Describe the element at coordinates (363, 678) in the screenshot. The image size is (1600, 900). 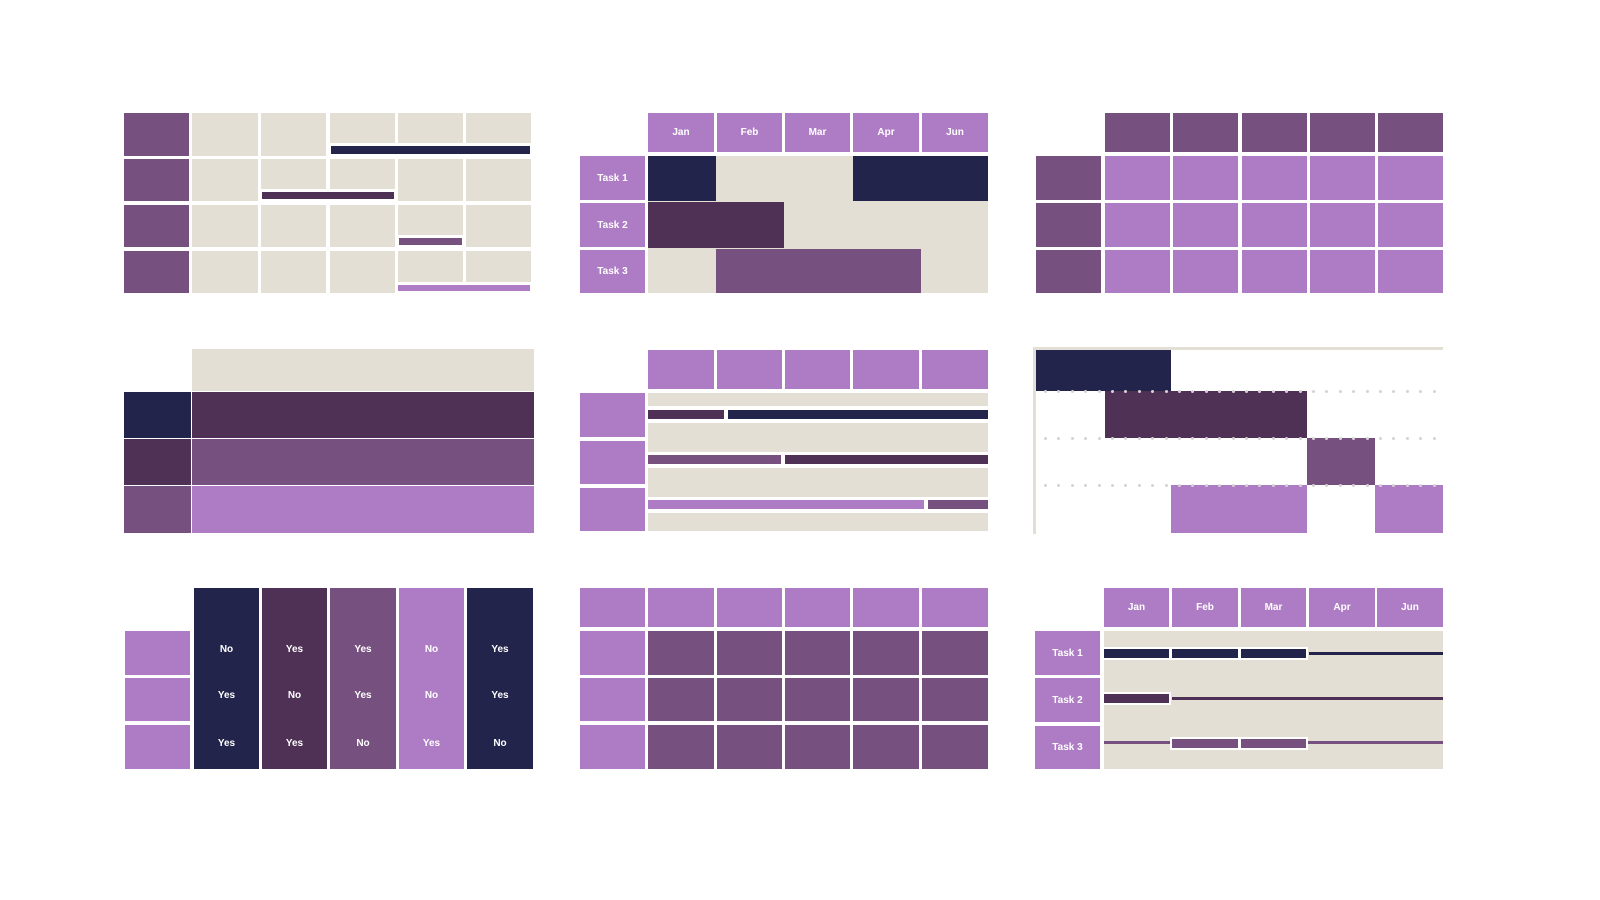
I see `table-column` at that location.